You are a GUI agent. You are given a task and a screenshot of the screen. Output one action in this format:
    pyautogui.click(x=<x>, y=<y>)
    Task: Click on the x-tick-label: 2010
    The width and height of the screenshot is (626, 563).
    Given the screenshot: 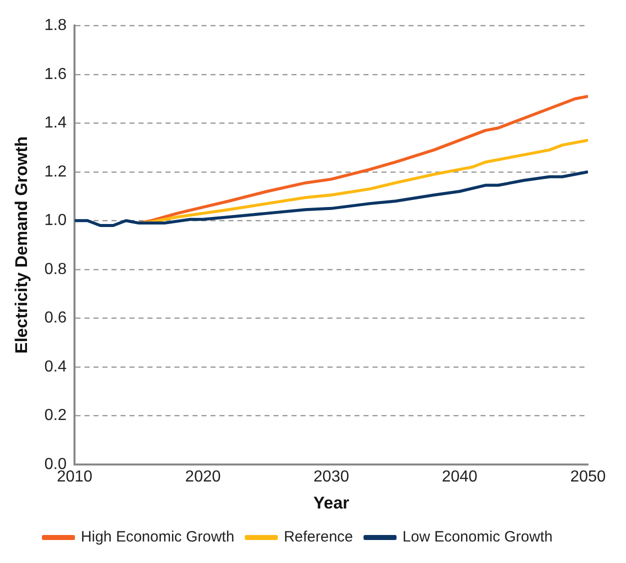 What is the action you would take?
    pyautogui.click(x=74, y=477)
    